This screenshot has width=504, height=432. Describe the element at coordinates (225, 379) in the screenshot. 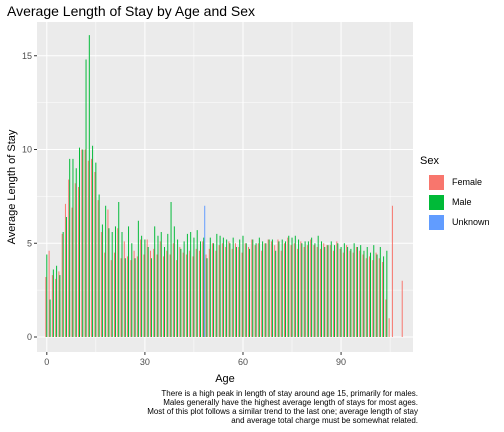

I see `x-axis-title: Age` at that location.